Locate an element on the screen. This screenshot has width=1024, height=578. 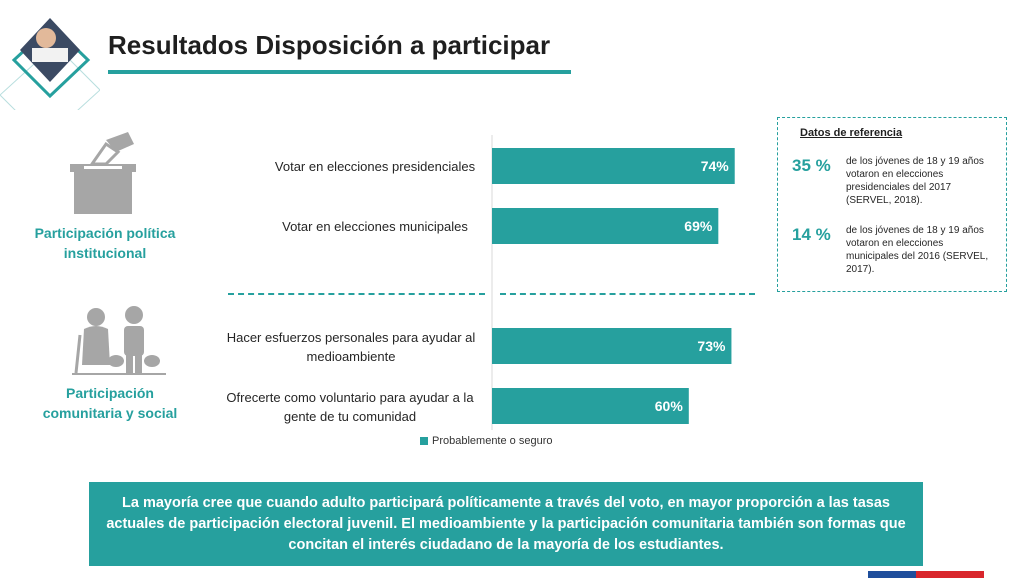
page-title: Resultados Disposición a participar is located at coordinates (329, 45).